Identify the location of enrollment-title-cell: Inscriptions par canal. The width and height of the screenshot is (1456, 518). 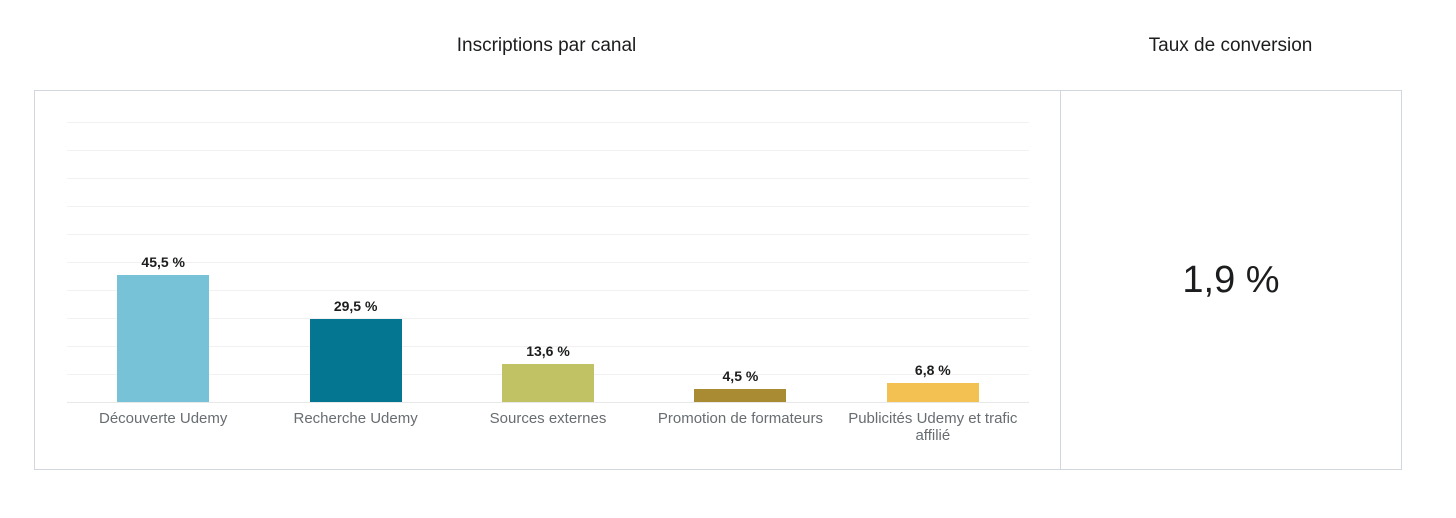
(546, 46).